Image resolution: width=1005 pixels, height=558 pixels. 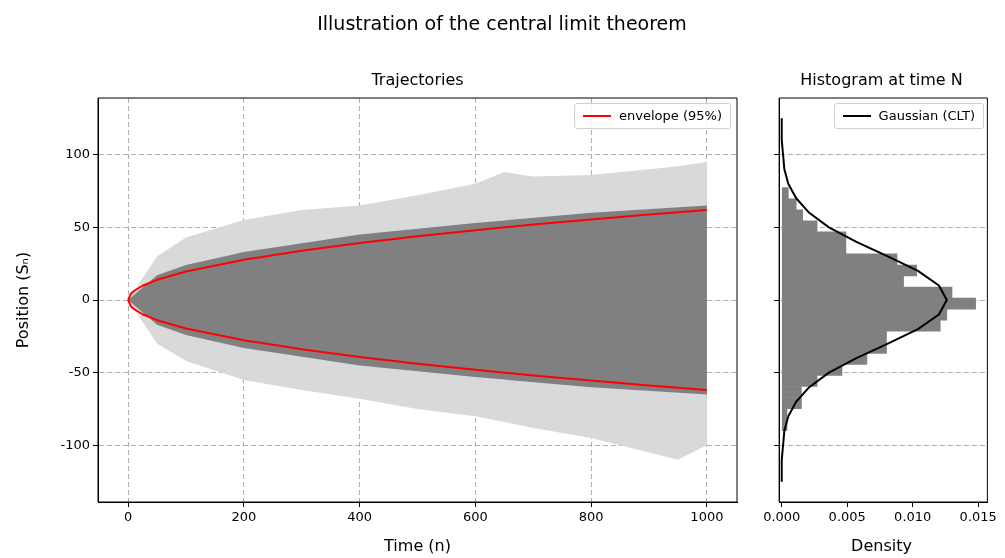 I want to click on x-axis-title: Time (n), so click(x=417, y=545).